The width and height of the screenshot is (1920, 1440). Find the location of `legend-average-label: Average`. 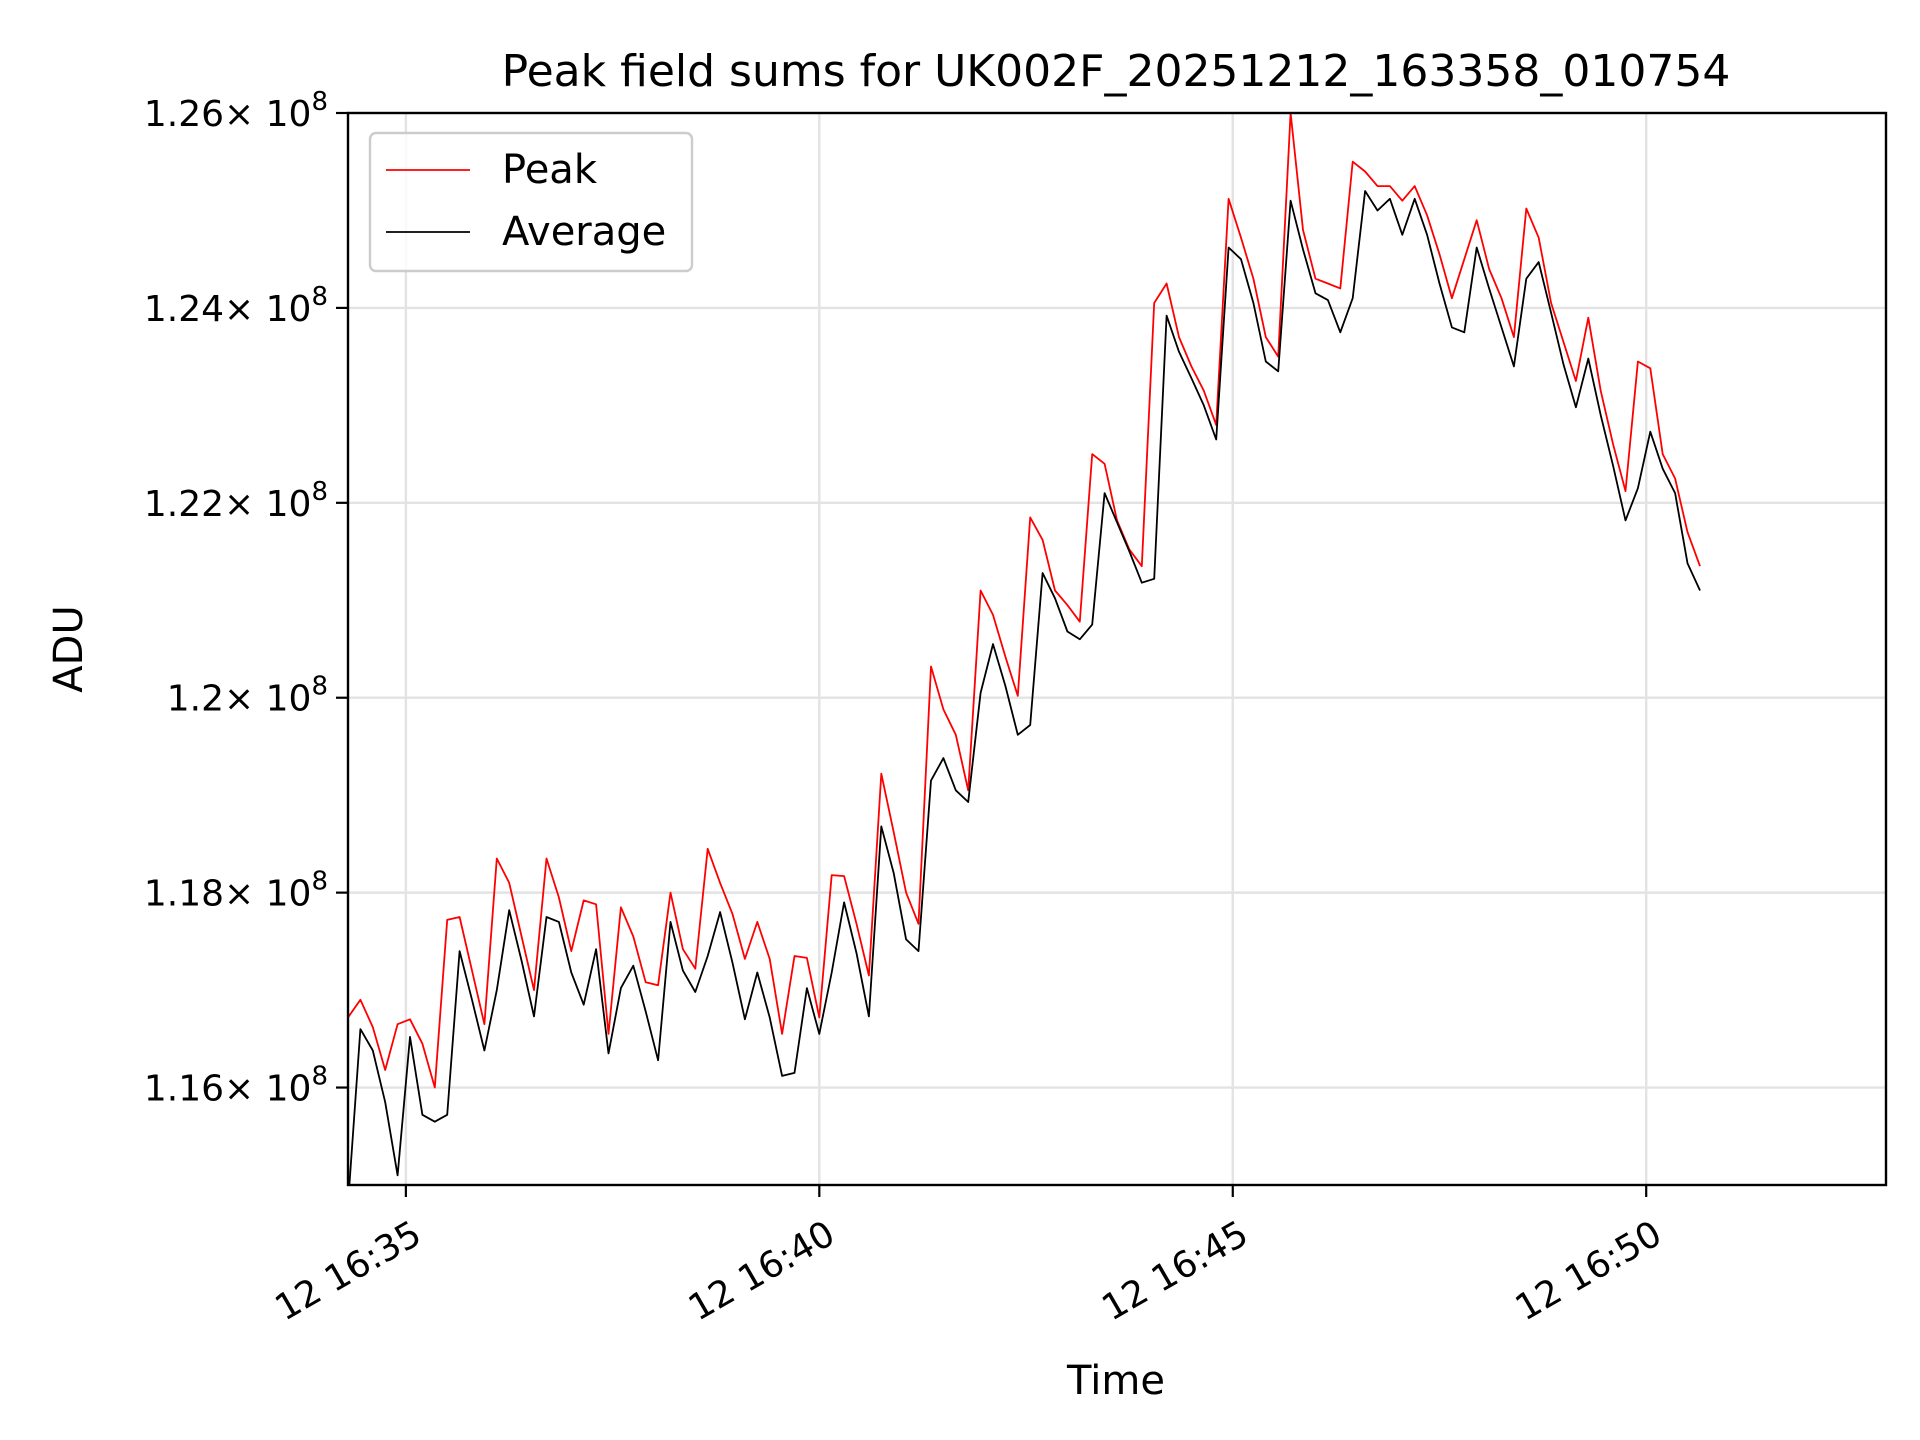

legend-average-label: Average is located at coordinates (584, 232).